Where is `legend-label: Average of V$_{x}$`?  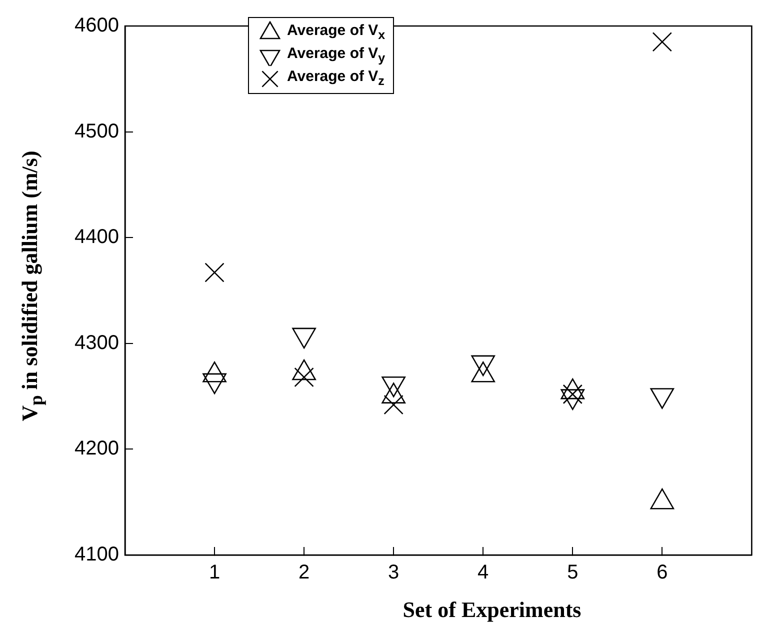
legend-label: Average of V$_{x}$ is located at coordinates (336, 32).